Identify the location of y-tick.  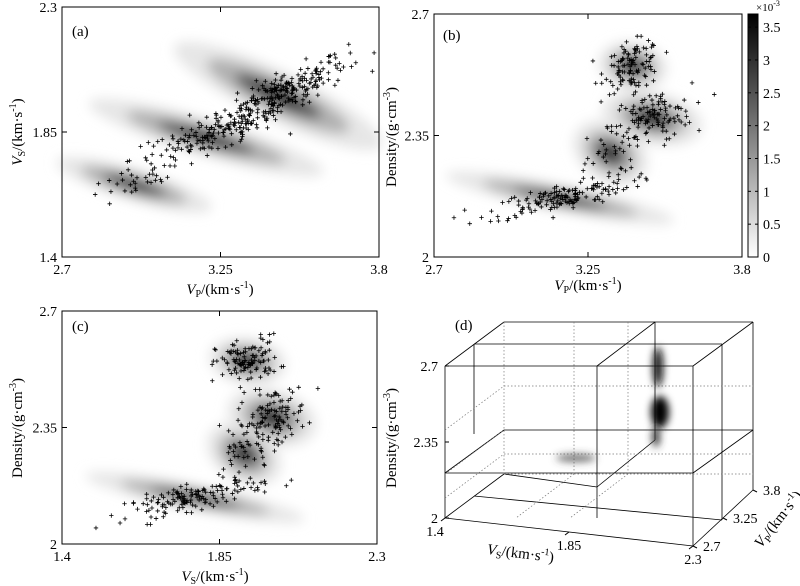
(755, 491).